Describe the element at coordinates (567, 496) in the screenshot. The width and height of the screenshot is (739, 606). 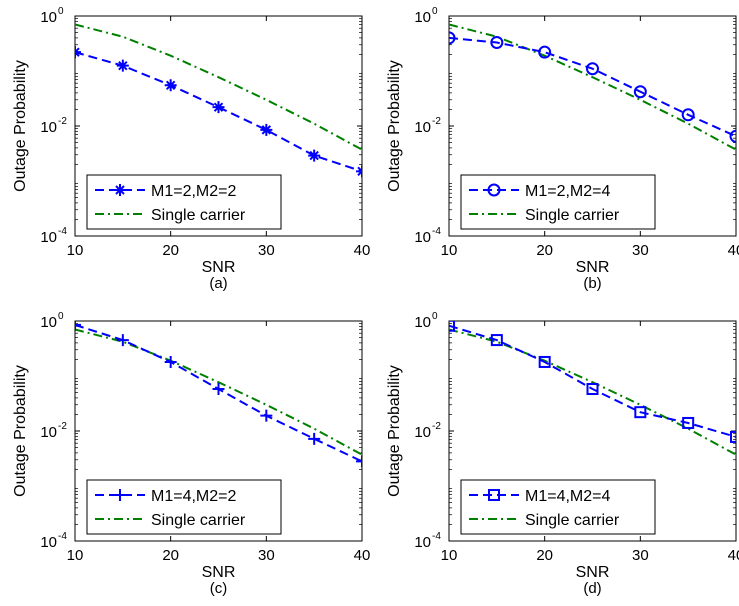
I see `legend-entry: M1=4,M2=4` at that location.